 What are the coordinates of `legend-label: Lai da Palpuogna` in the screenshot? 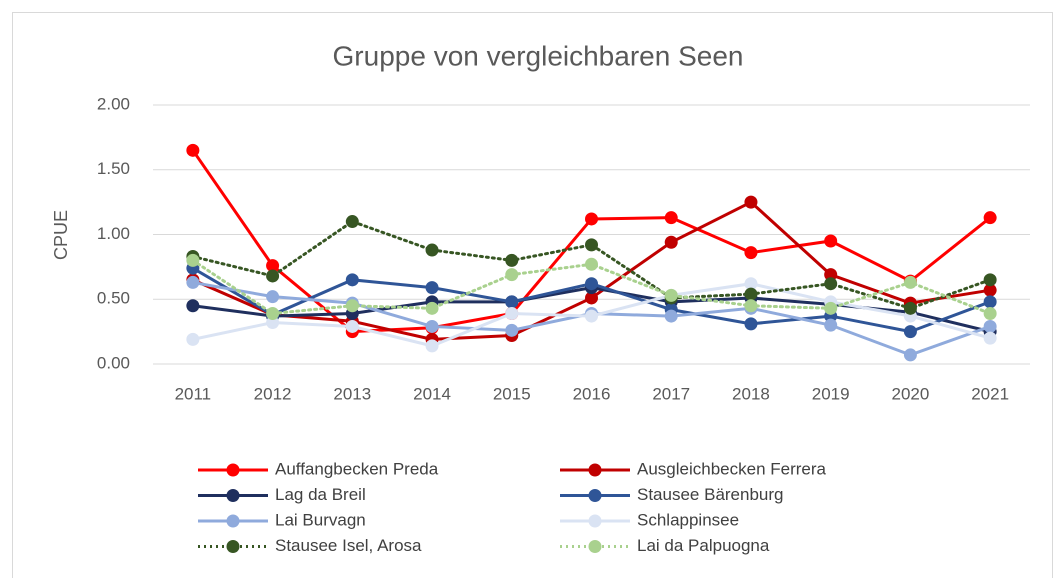 It's located at (703, 545).